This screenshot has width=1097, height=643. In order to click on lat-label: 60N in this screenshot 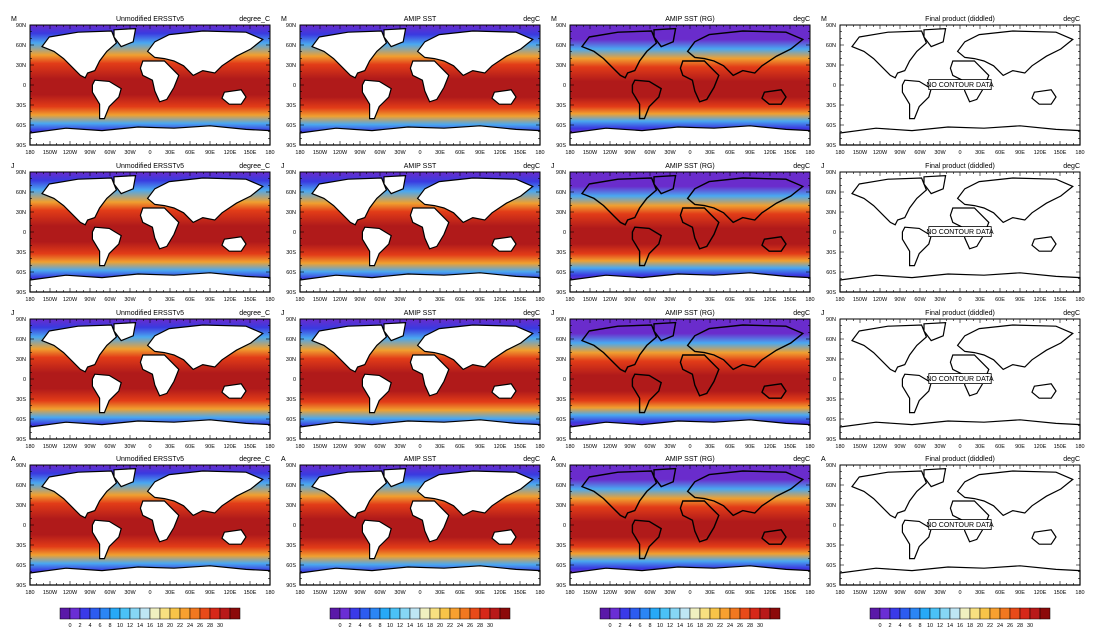, I will do `click(21, 46)`.